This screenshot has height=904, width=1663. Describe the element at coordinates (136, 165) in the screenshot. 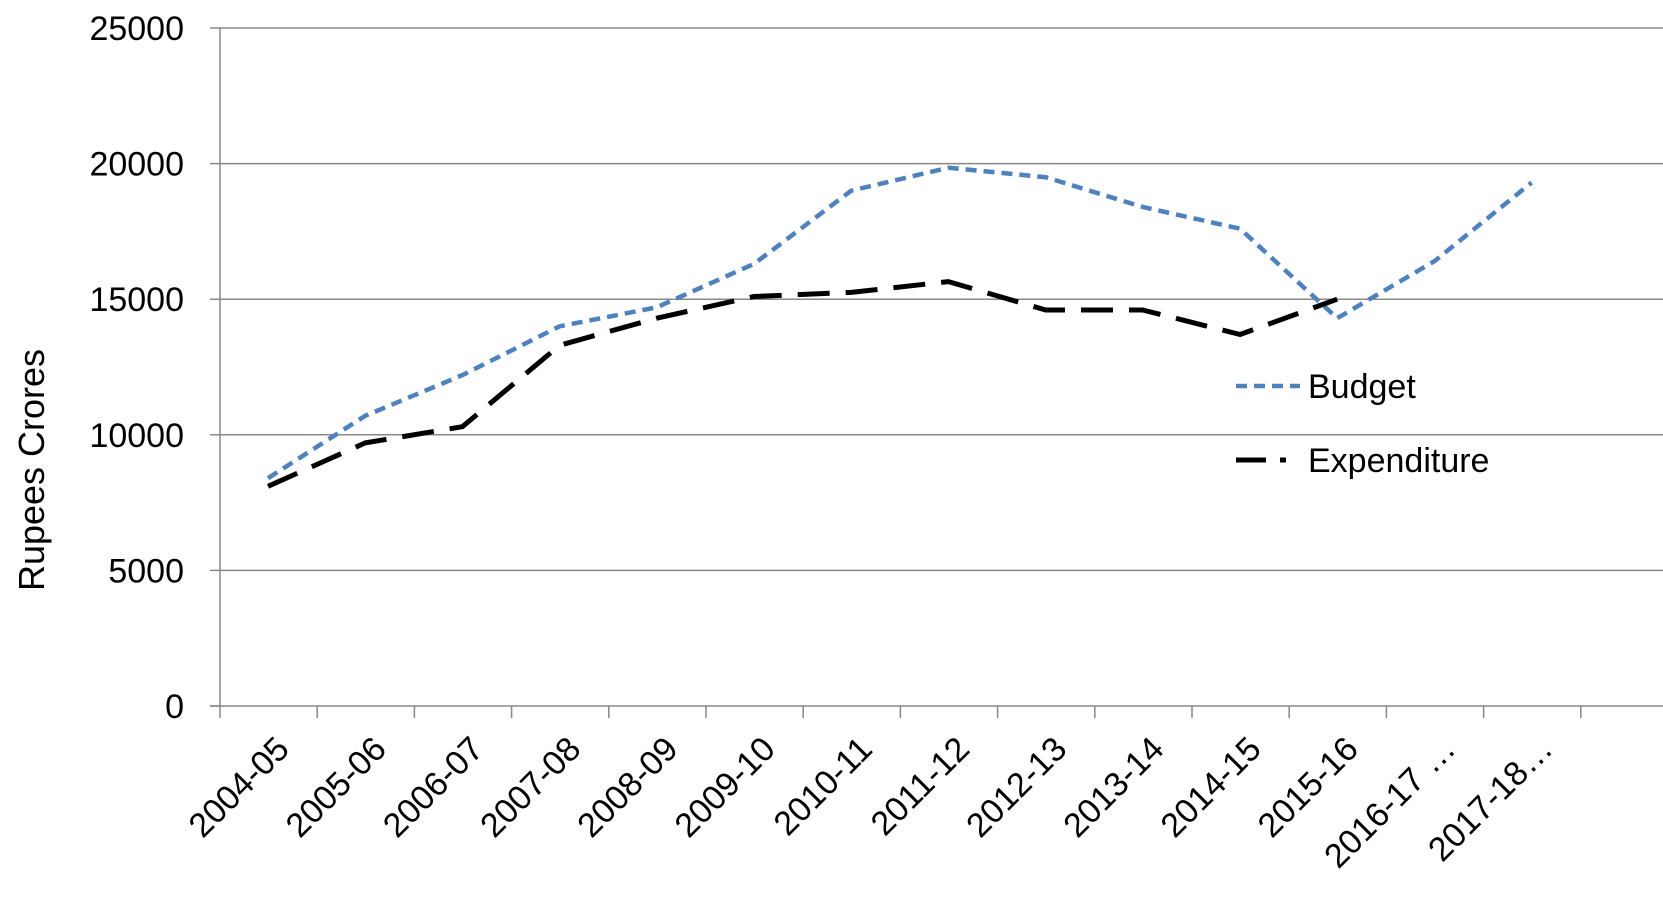

I see `y-tick-label: 20000` at that location.